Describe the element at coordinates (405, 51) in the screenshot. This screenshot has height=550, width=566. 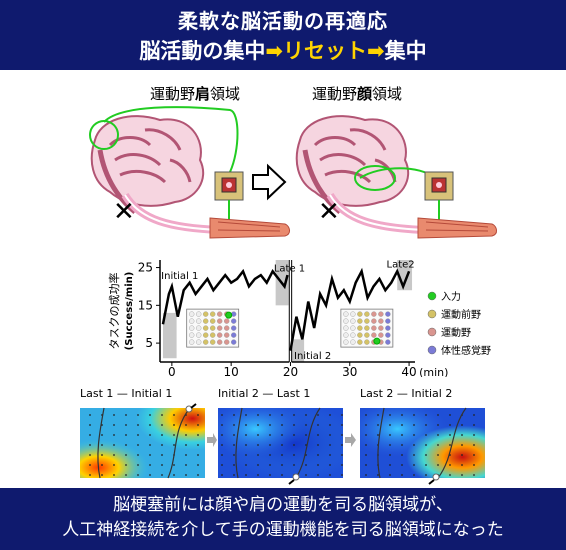
I see `subtitle-part-concentration-2: 集中` at that location.